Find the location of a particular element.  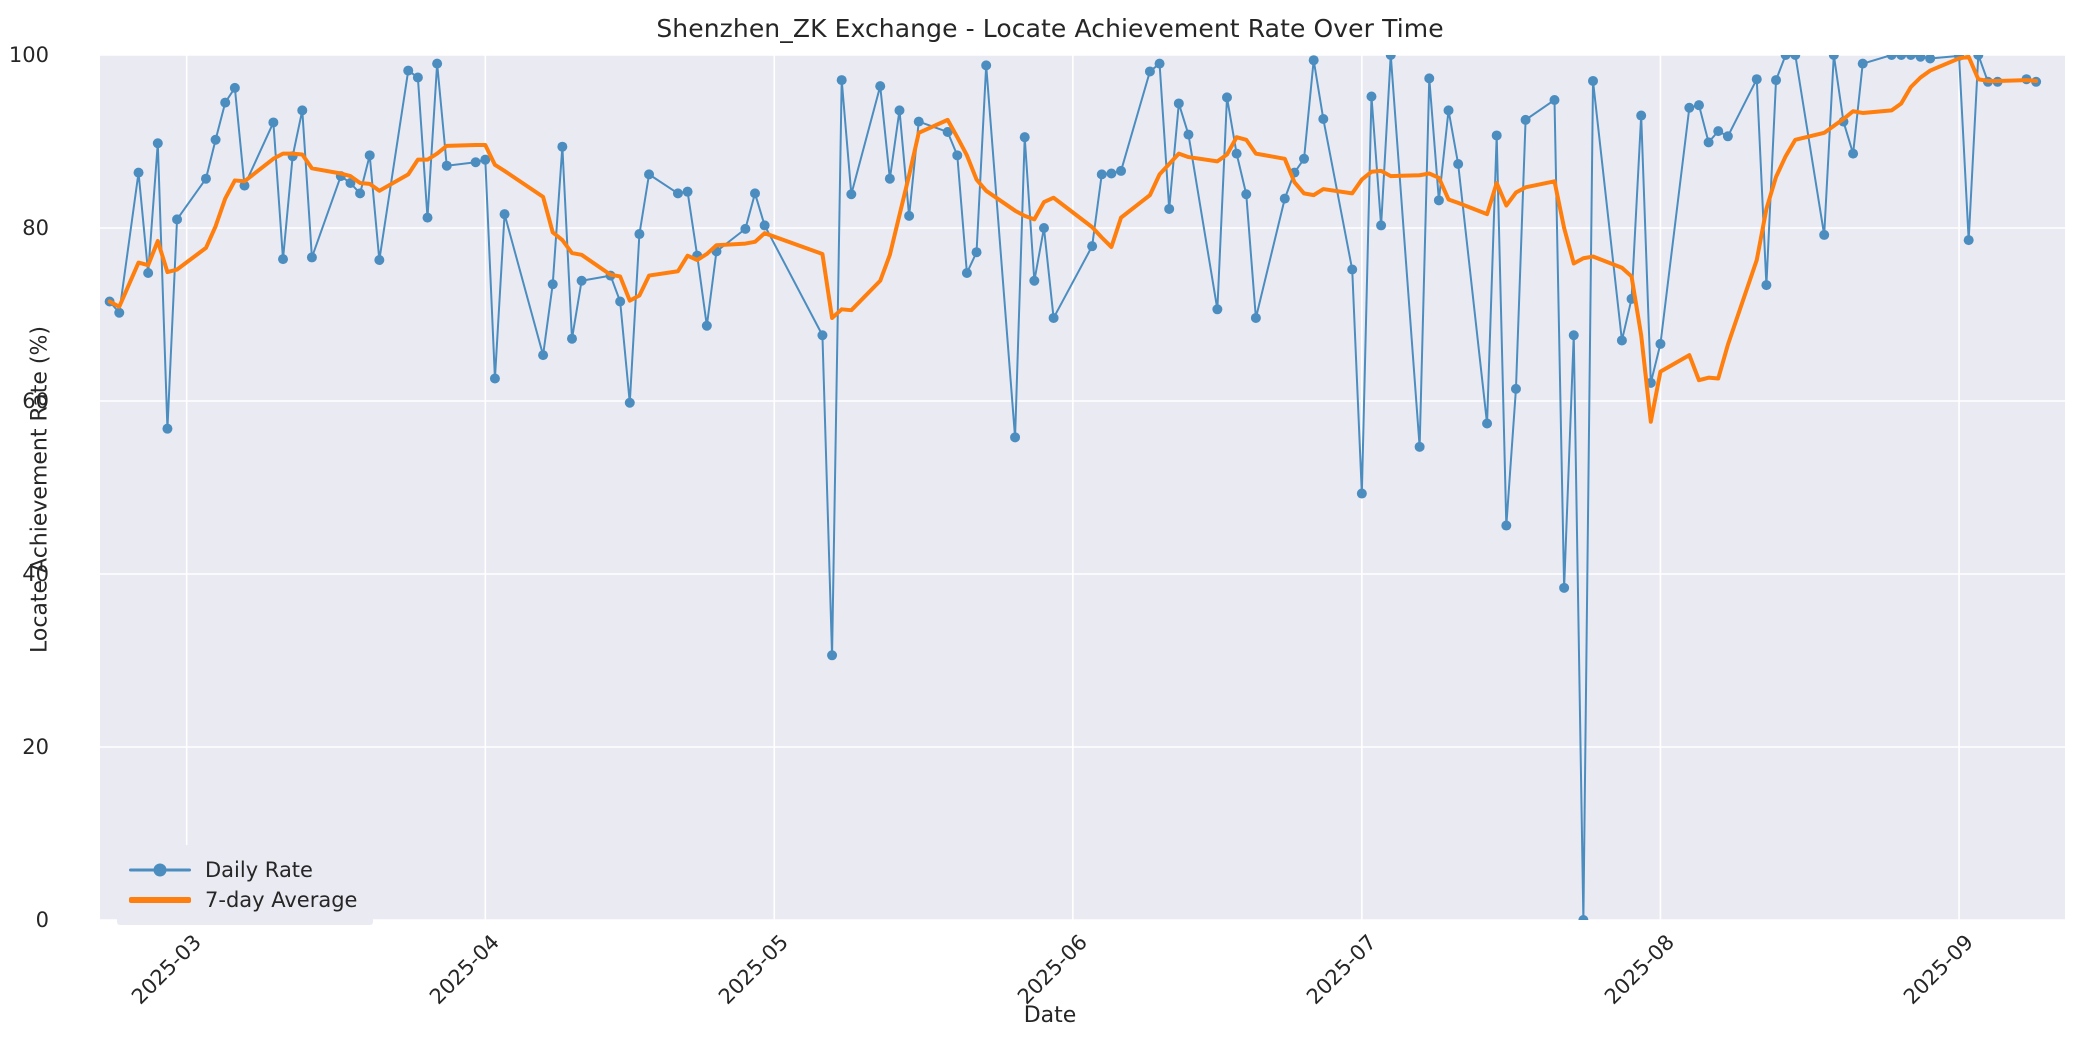

legend-item-1: Daily Rate is located at coordinates (243, 870).